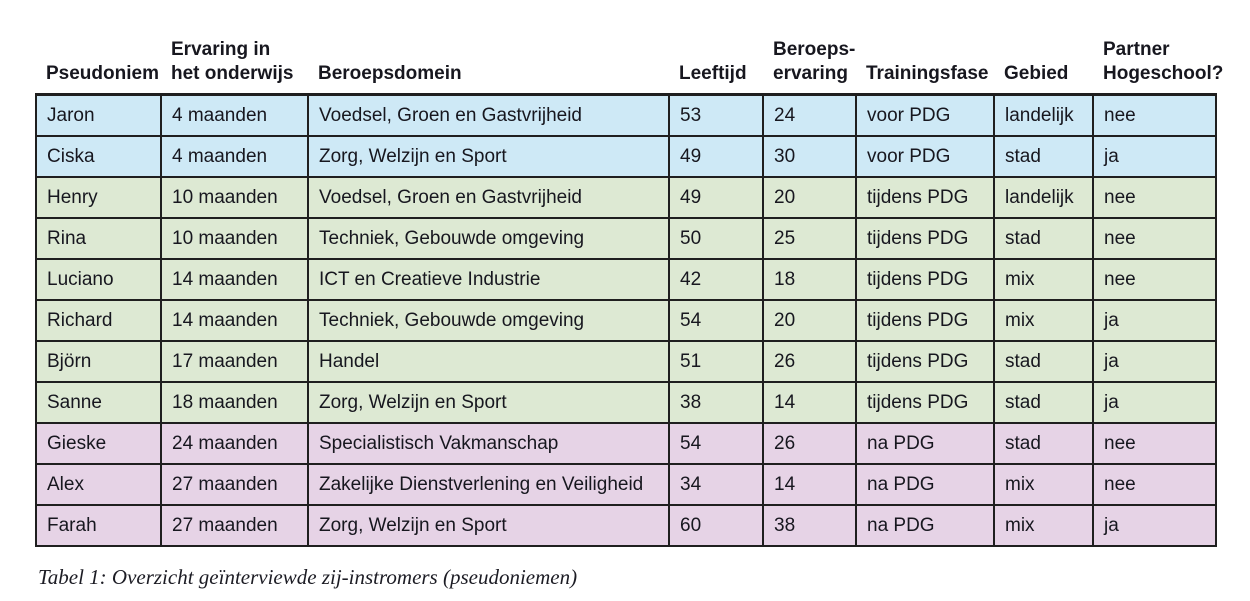  Describe the element at coordinates (1043, 61) in the screenshot. I see `col-header-gebied: Gebied` at that location.